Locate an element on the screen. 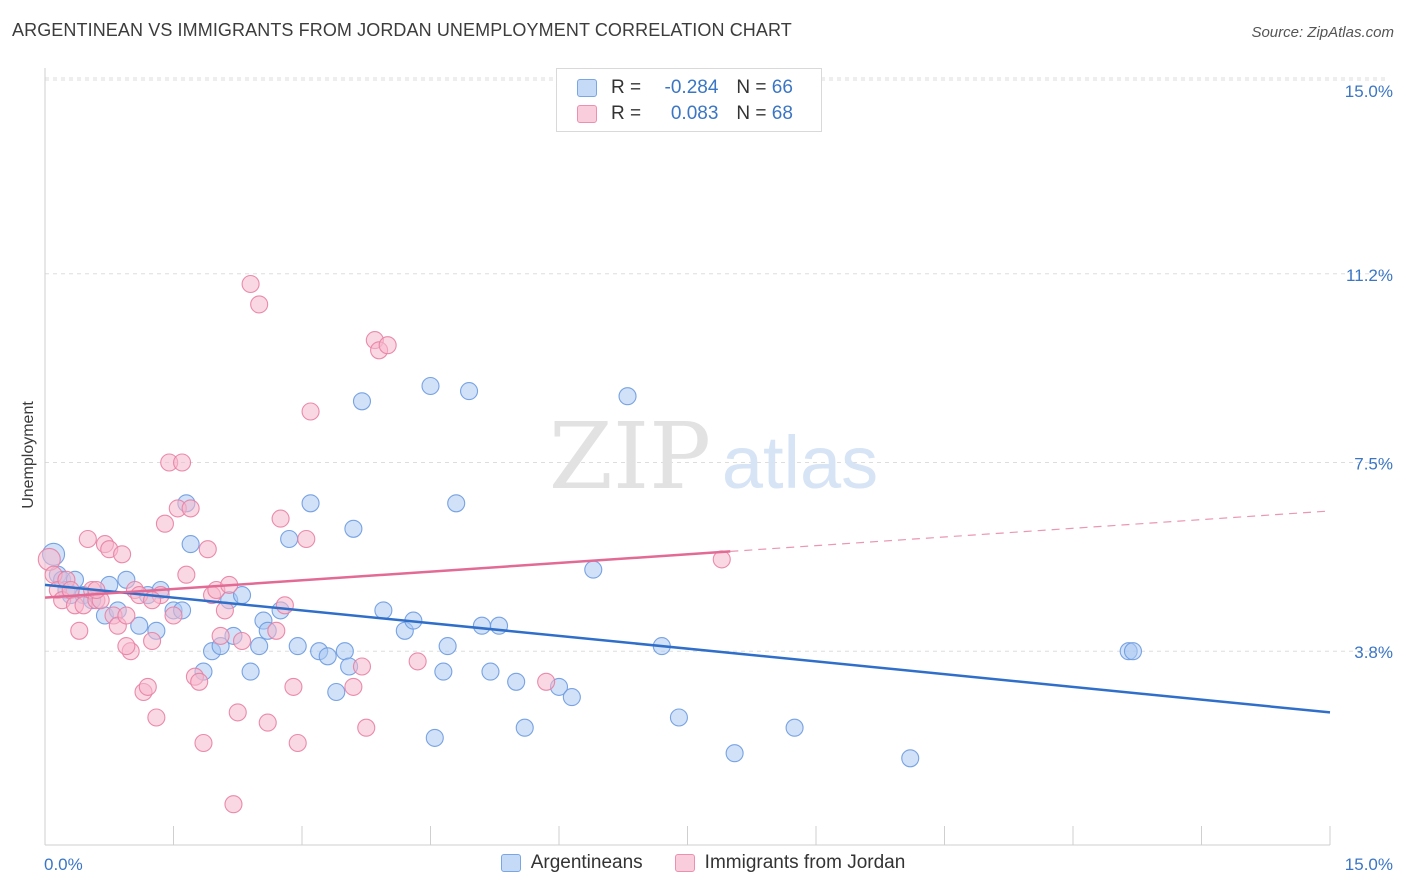 This screenshot has height=892, width=1406. legend-r-value: 0.083 is located at coordinates (694, 113).